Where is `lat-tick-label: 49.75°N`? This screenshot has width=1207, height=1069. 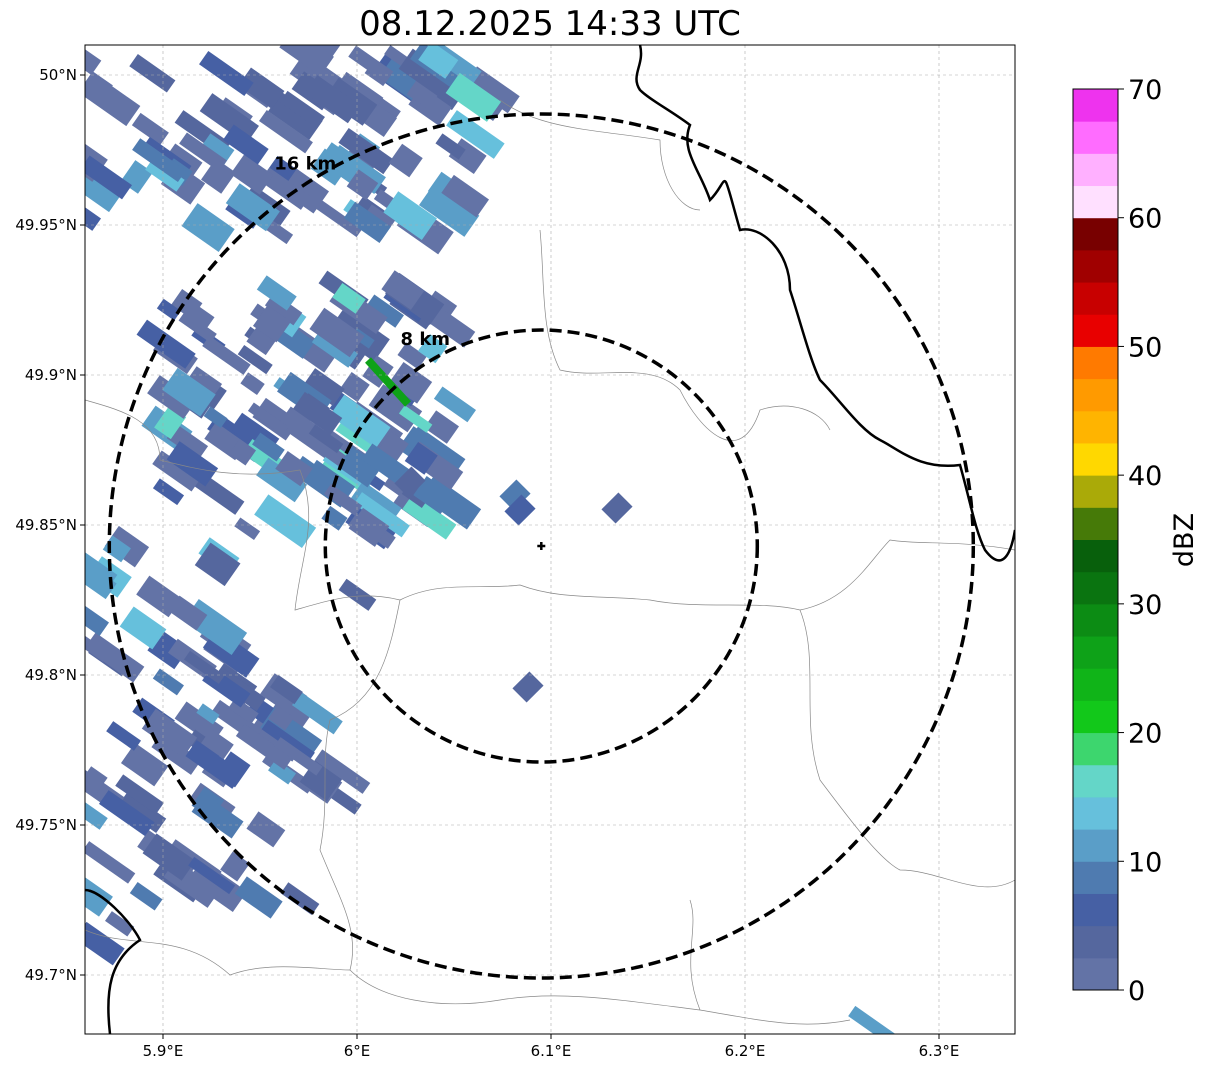 lat-tick-label: 49.75°N is located at coordinates (46, 825).